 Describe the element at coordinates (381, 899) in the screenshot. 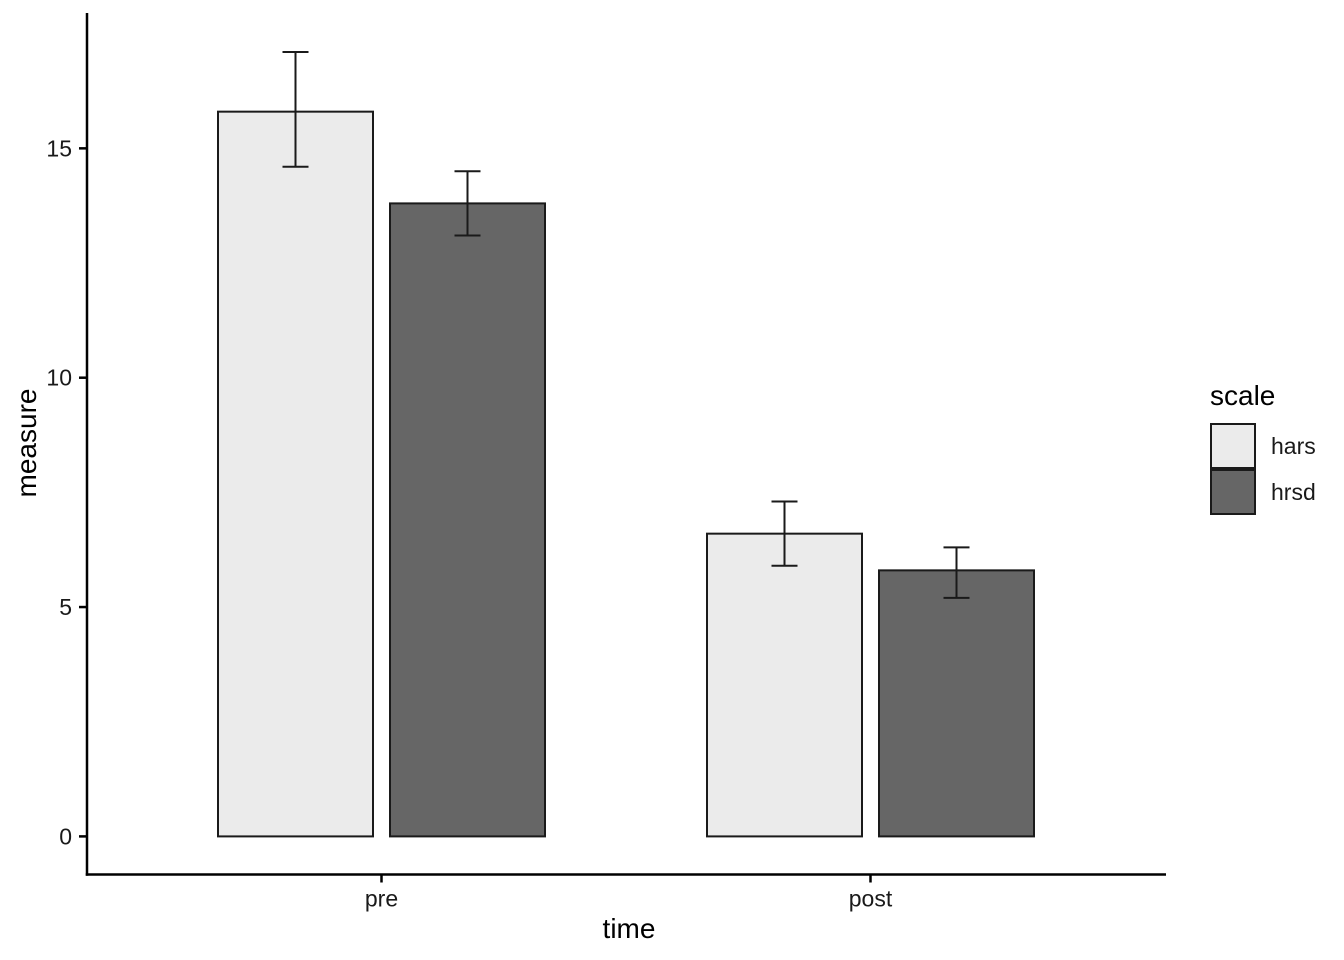

I see `x-tick-label: pre` at that location.